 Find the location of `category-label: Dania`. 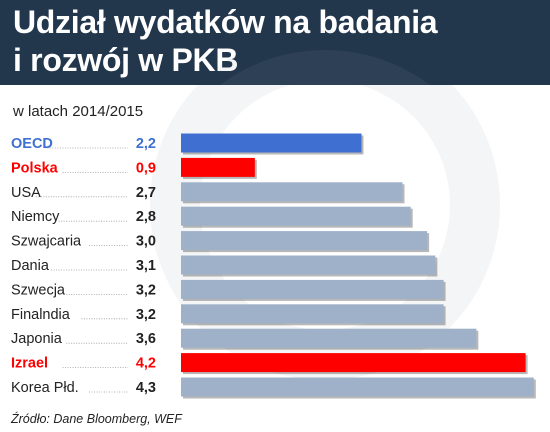

category-label: Dania is located at coordinates (30, 266).